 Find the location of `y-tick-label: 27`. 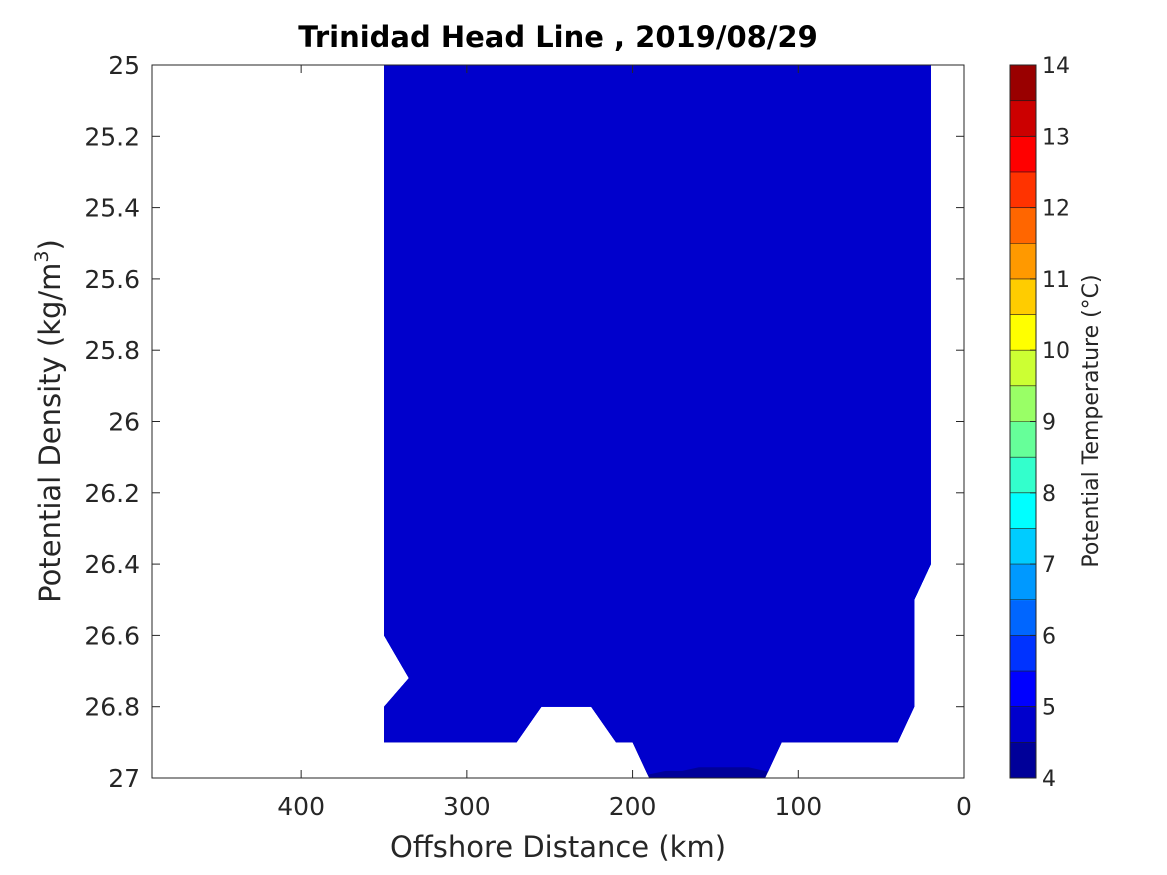

y-tick-label: 27 is located at coordinates (124, 778).